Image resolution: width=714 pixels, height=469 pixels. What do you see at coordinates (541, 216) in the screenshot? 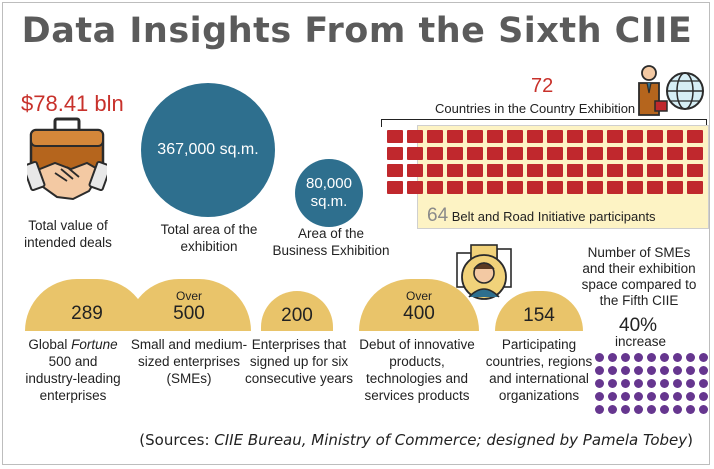
I see `bri-text: 64 Belt and Road Initiative participants` at bounding box center [541, 216].